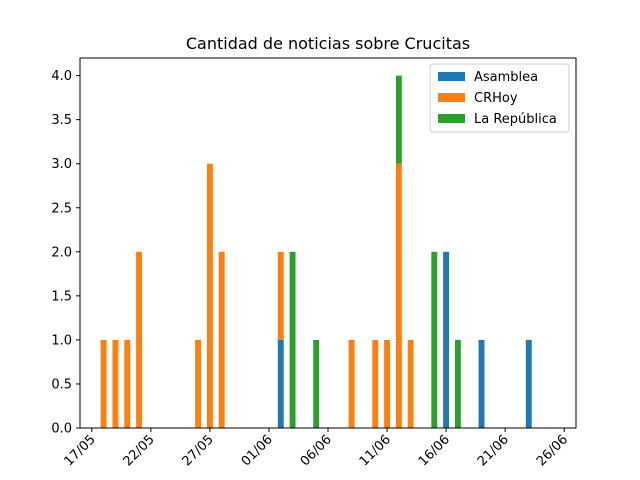  What do you see at coordinates (496, 98) in the screenshot?
I see `legend-label-1: CRHoy` at bounding box center [496, 98].